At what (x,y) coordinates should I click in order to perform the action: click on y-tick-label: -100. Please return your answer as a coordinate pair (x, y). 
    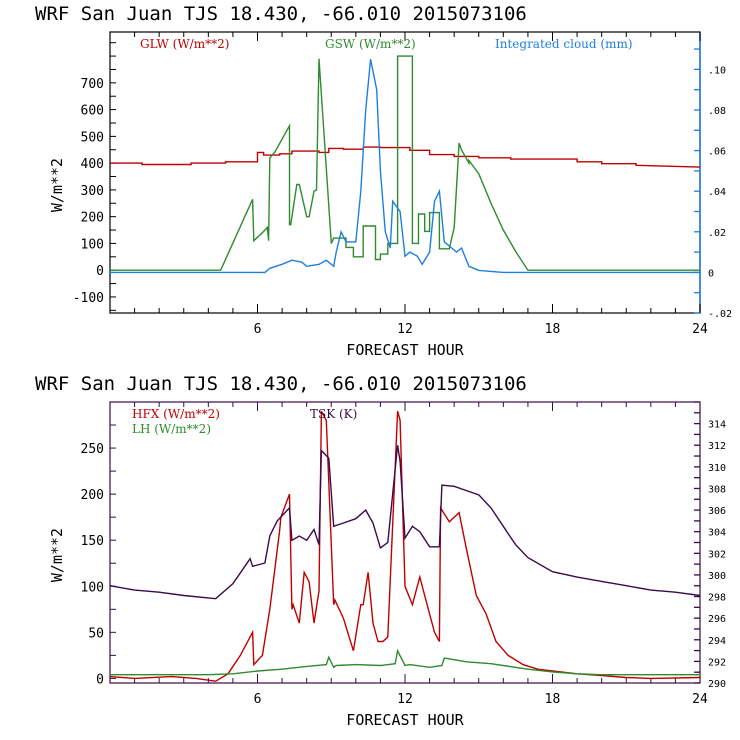
    Looking at the image, I should click on (88, 298).